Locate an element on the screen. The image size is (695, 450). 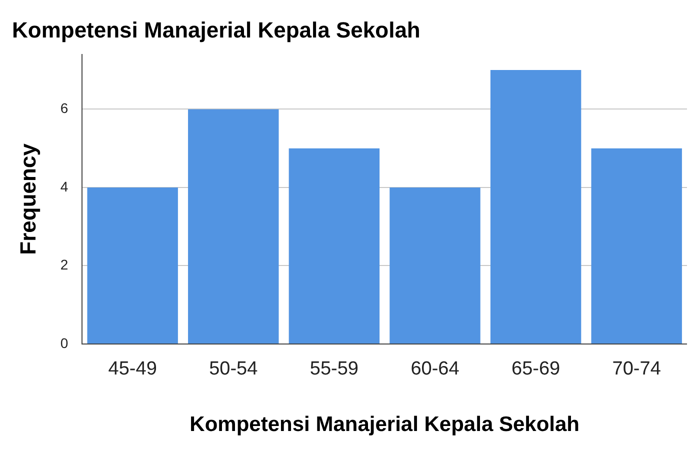
x-tick-label: 55-59 is located at coordinates (334, 369).